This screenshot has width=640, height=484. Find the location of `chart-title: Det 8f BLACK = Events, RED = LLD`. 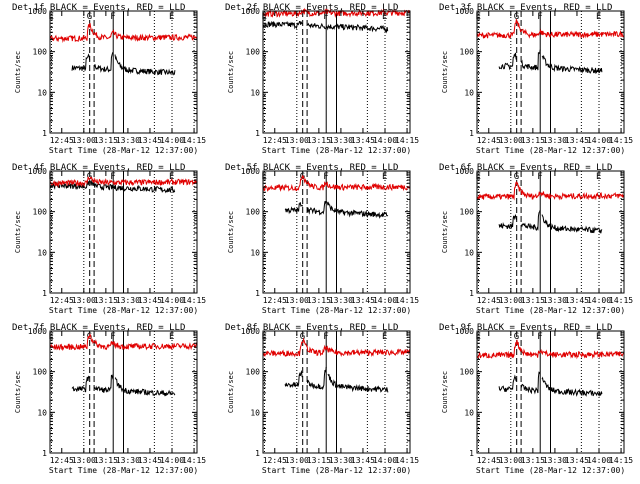

chart-title: Det 8f BLACK = Events, RED = LLD is located at coordinates (311, 328).